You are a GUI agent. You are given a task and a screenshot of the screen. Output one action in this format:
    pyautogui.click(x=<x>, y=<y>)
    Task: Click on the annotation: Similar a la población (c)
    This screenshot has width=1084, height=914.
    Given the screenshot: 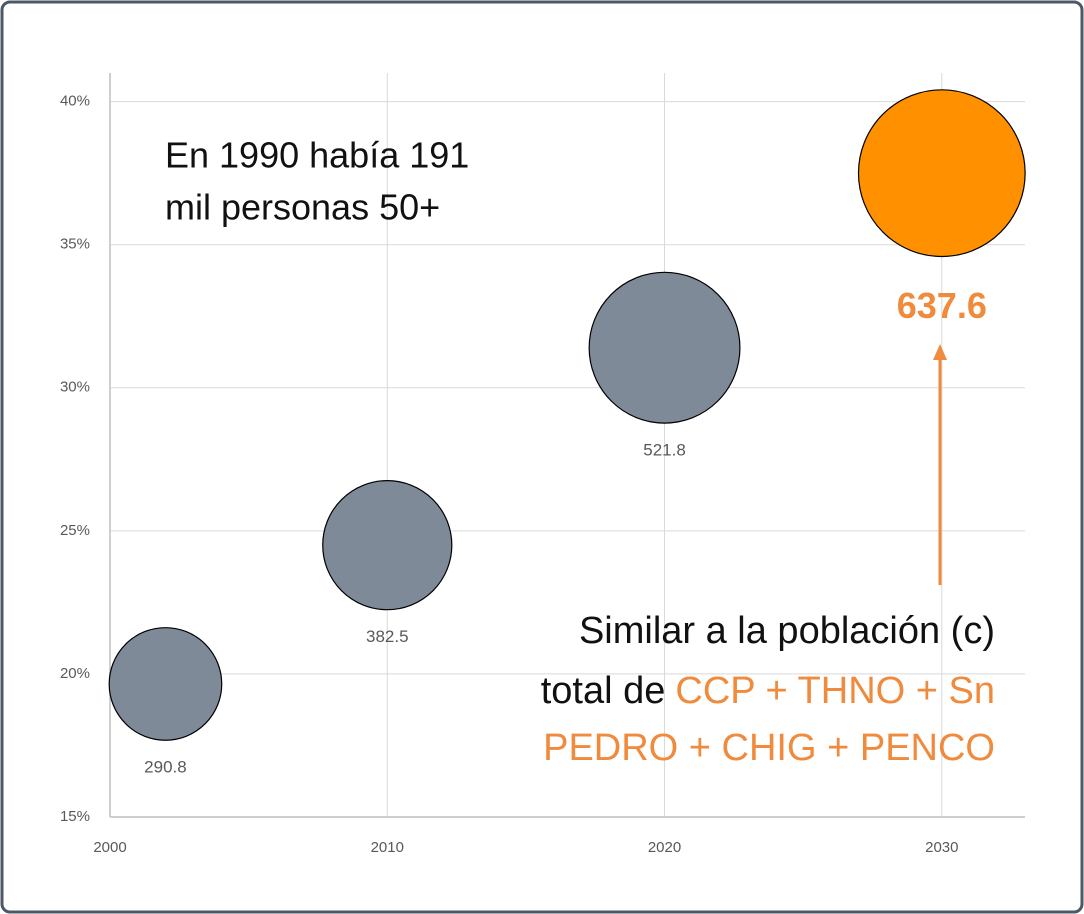 What is the action you would take?
    pyautogui.click(x=787, y=631)
    